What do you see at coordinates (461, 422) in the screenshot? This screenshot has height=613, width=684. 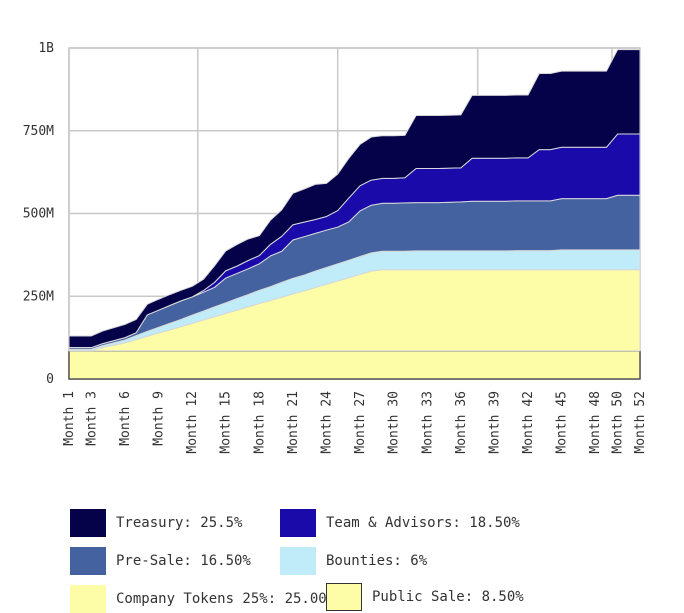 I see `x-tick-label: Month 36` at bounding box center [461, 422].